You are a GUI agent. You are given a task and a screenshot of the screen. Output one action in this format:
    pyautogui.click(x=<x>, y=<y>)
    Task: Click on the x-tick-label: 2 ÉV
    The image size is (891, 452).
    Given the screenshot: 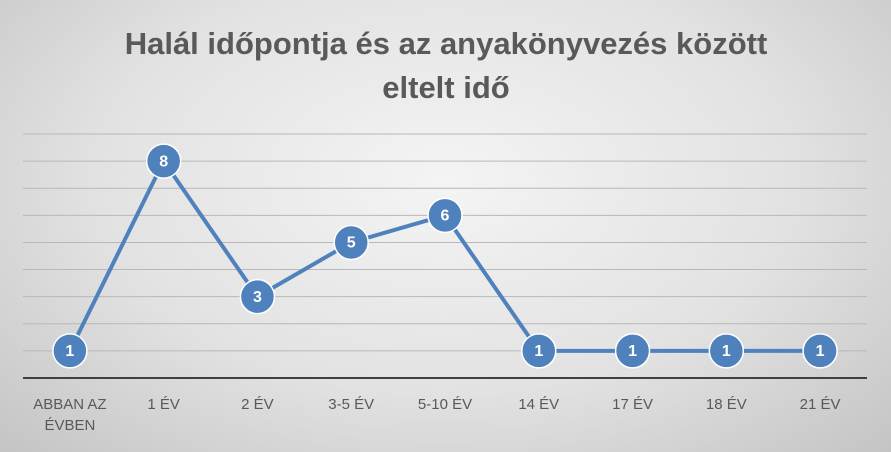 What is the action you would take?
    pyautogui.click(x=257, y=404)
    